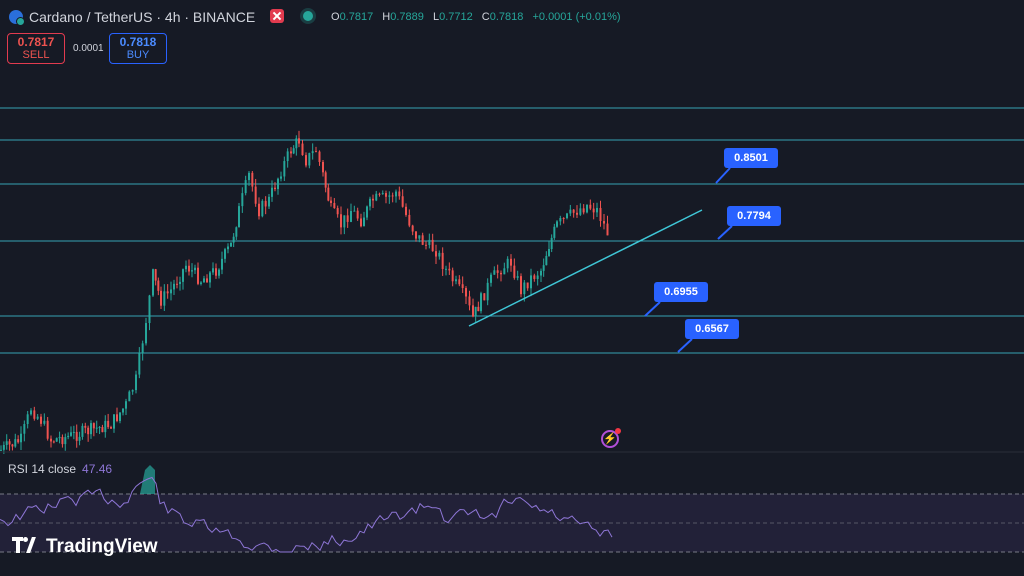 The height and width of the screenshot is (576, 1024). I want to click on buy-price: 0.7818, so click(138, 42).